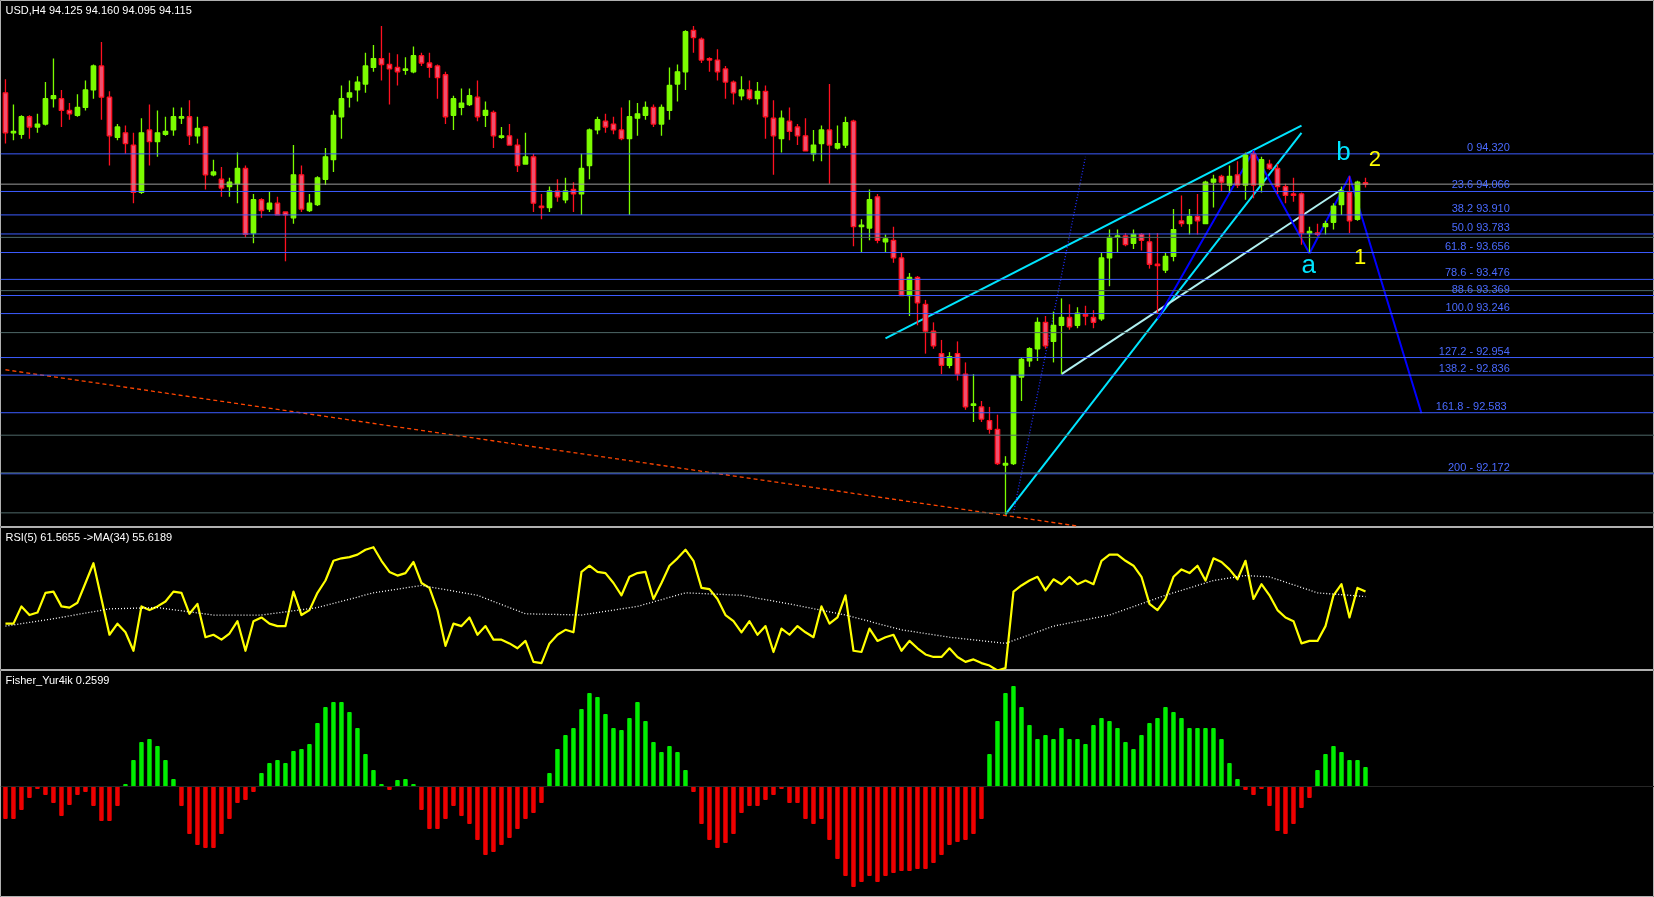 The width and height of the screenshot is (1654, 897). Describe the element at coordinates (1477, 306) in the screenshot. I see `text: 100.0 93.246` at that location.